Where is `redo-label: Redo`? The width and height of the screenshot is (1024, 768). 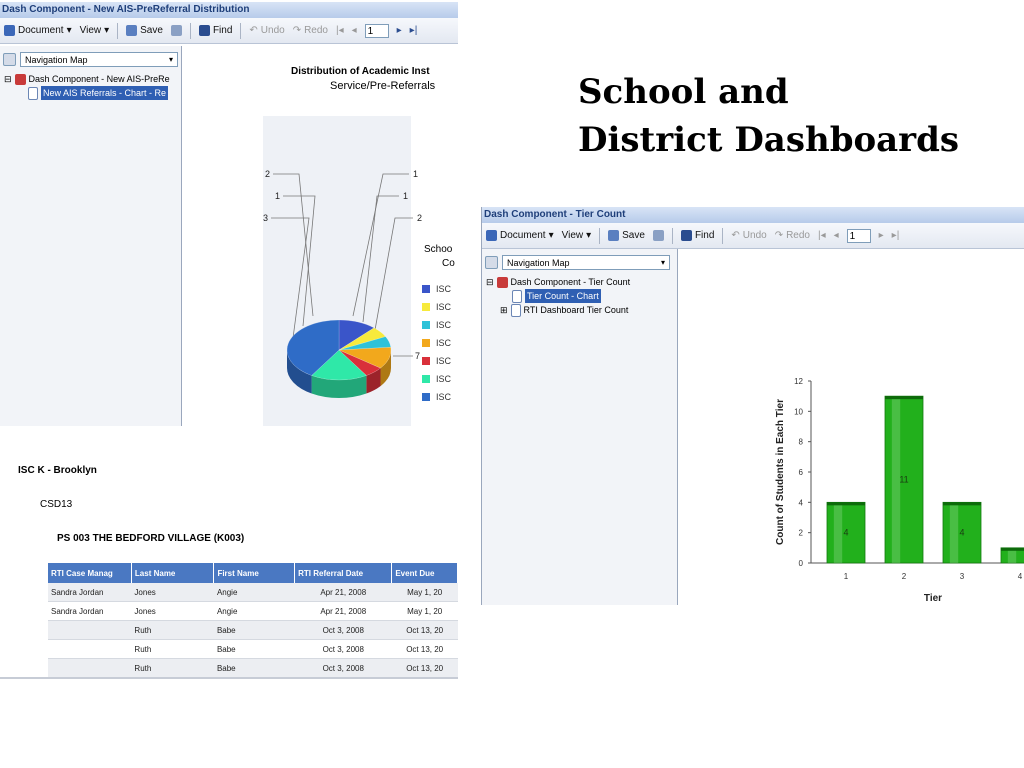
redo-label: Redo is located at coordinates (798, 235).